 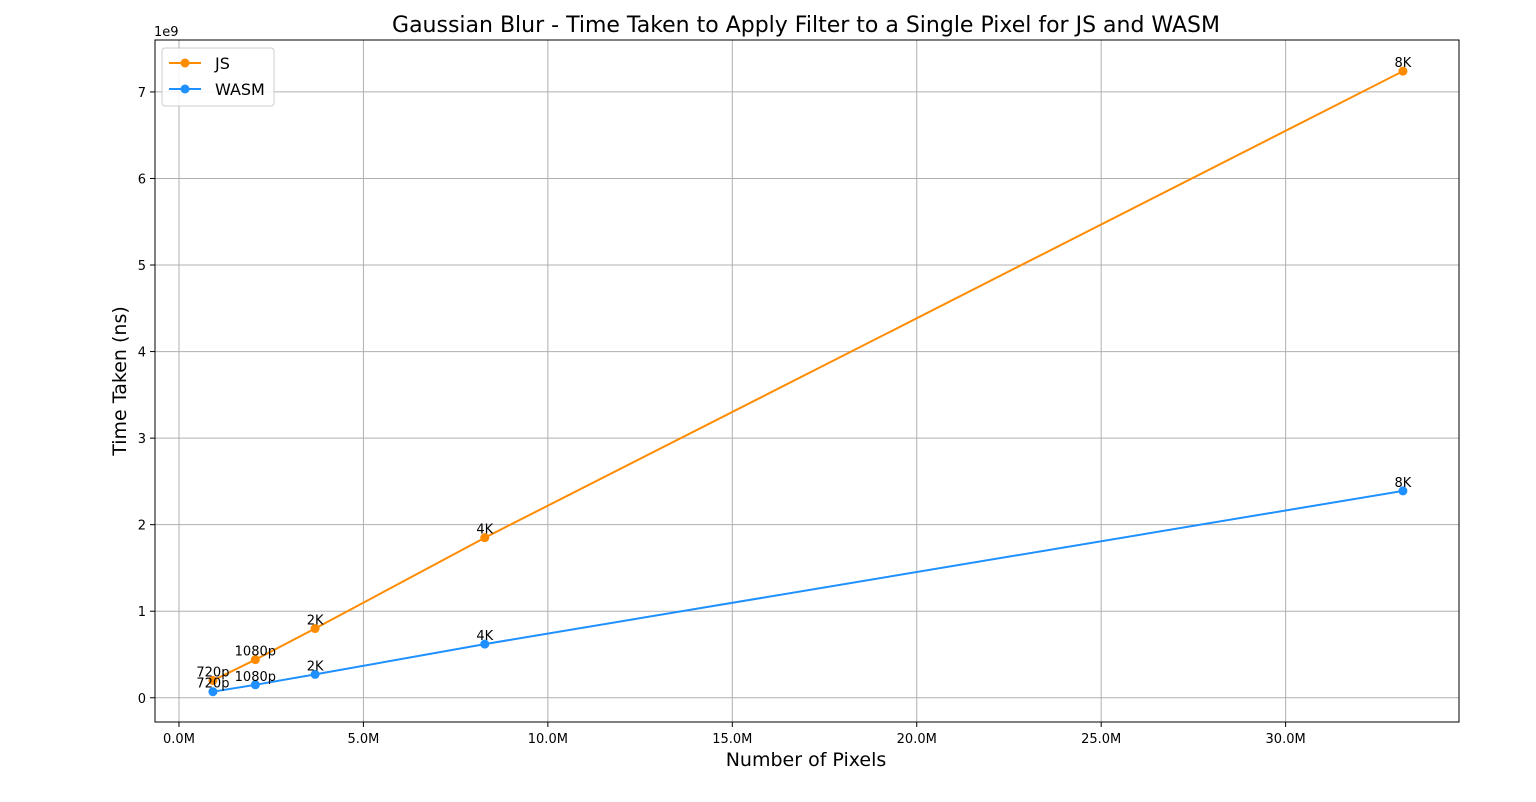 I want to click on wasm-point-label: 720p, so click(x=212, y=684).